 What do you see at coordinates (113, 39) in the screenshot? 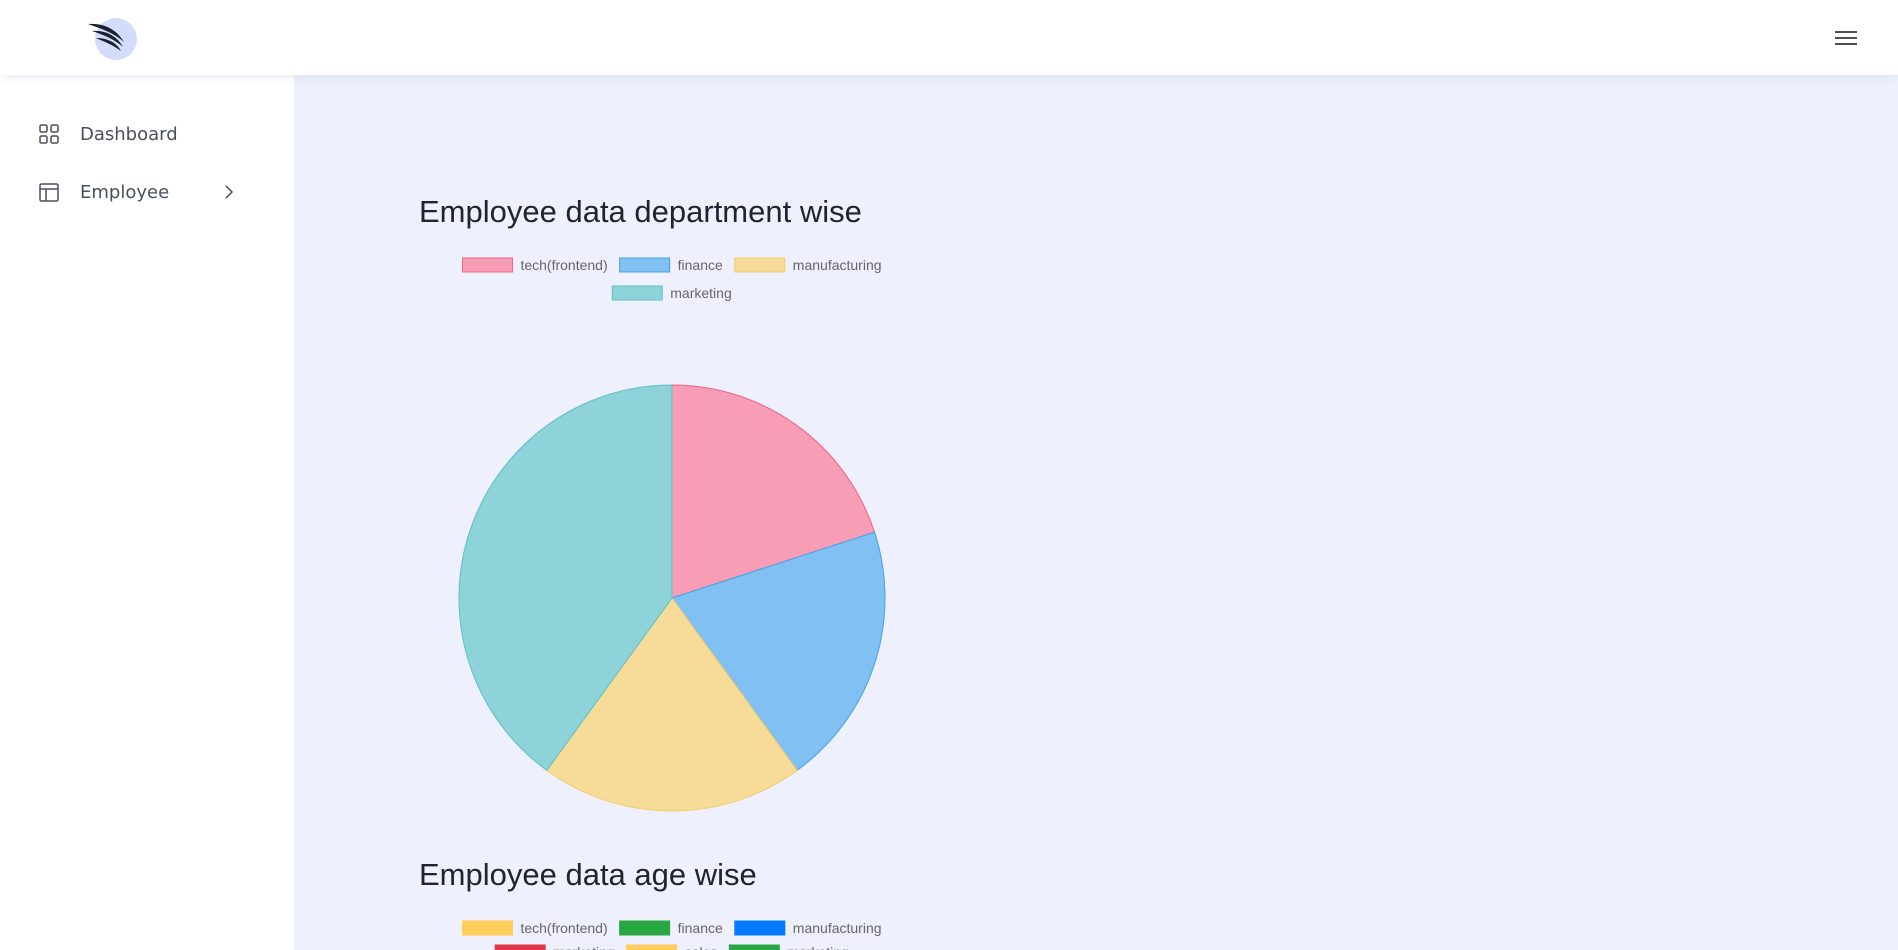
I see `brand-logo` at bounding box center [113, 39].